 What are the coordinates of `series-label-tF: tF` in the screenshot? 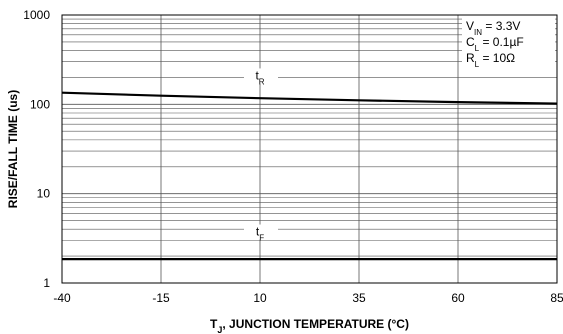 It's located at (260, 234).